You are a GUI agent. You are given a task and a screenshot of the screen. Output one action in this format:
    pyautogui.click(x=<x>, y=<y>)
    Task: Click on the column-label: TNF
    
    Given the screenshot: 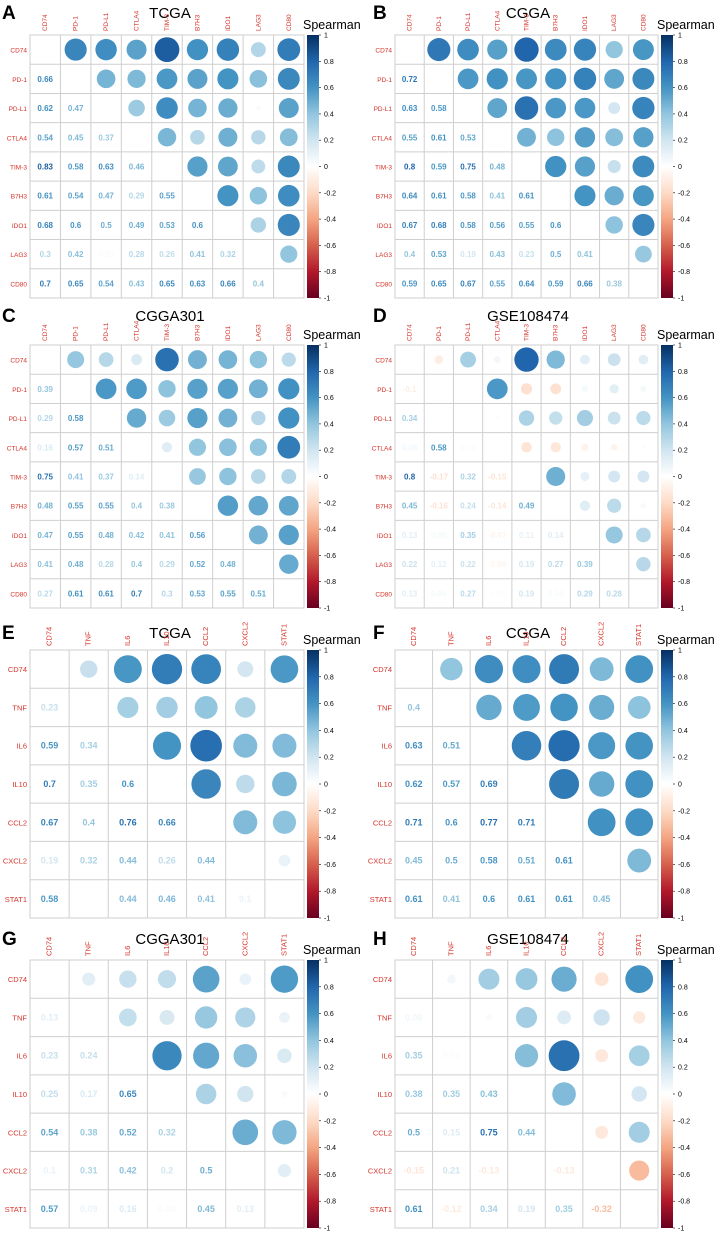 What is the action you would take?
    pyautogui.click(x=88, y=948)
    